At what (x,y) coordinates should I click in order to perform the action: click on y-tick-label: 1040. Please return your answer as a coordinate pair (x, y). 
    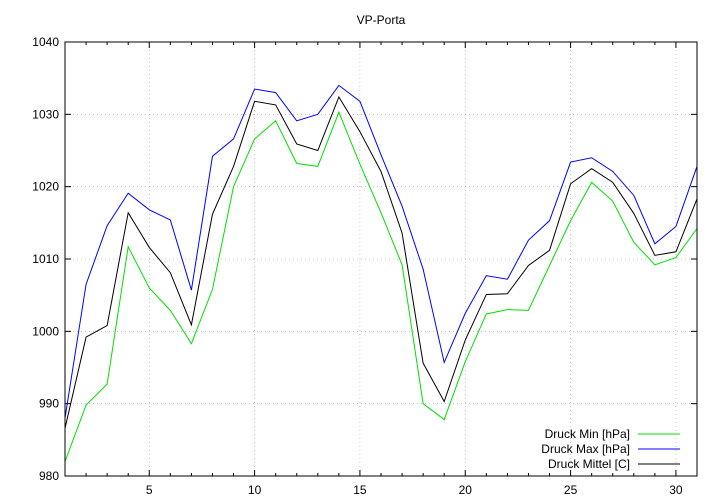
    Looking at the image, I should click on (45, 42).